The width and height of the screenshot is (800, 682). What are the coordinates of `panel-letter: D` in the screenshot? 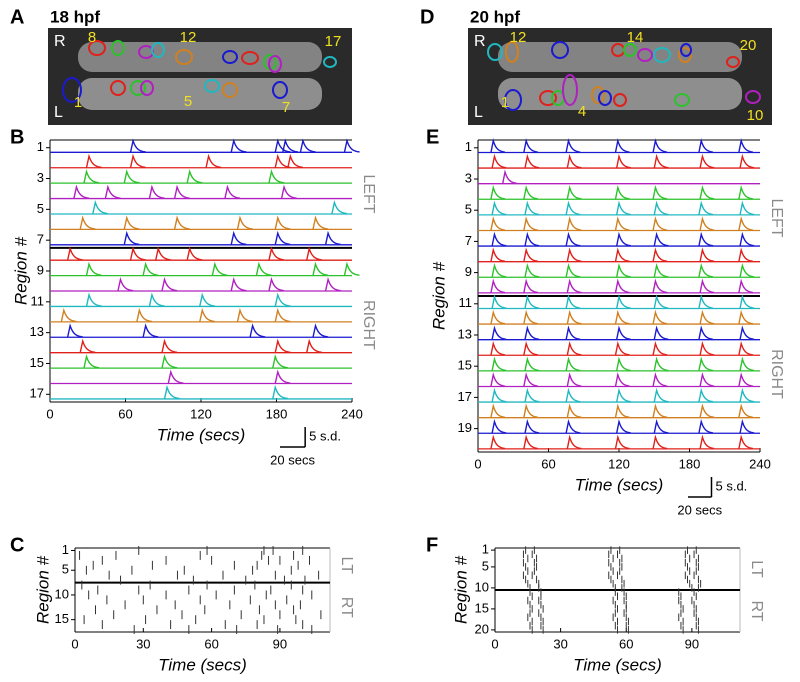 It's located at (427, 17).